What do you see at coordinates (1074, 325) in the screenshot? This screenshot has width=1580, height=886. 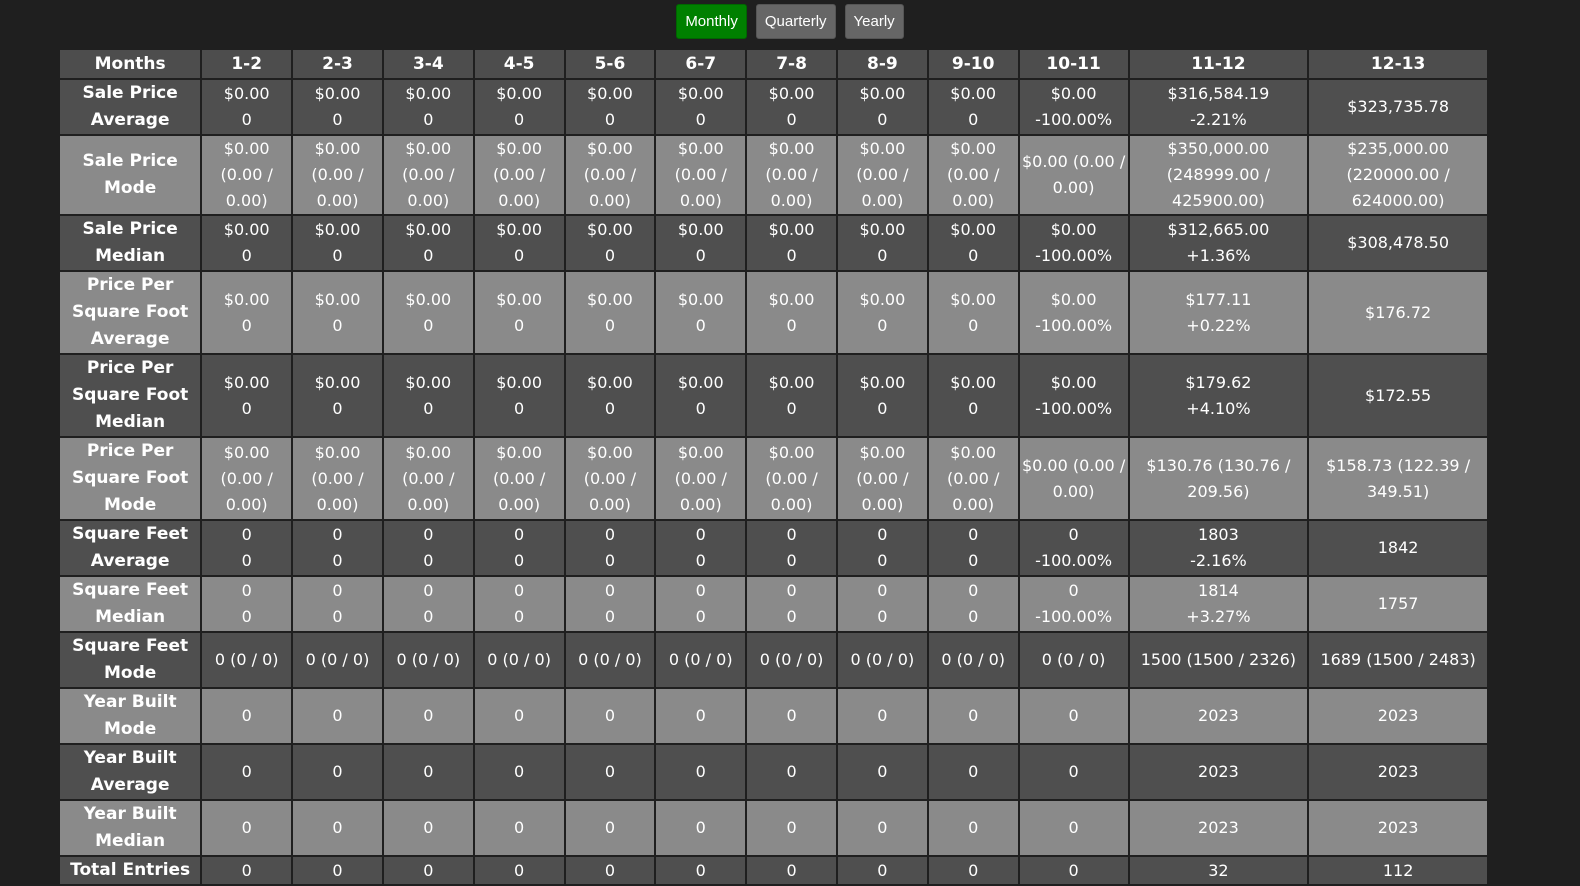 I see `cell-change: -100.00%` at bounding box center [1074, 325].